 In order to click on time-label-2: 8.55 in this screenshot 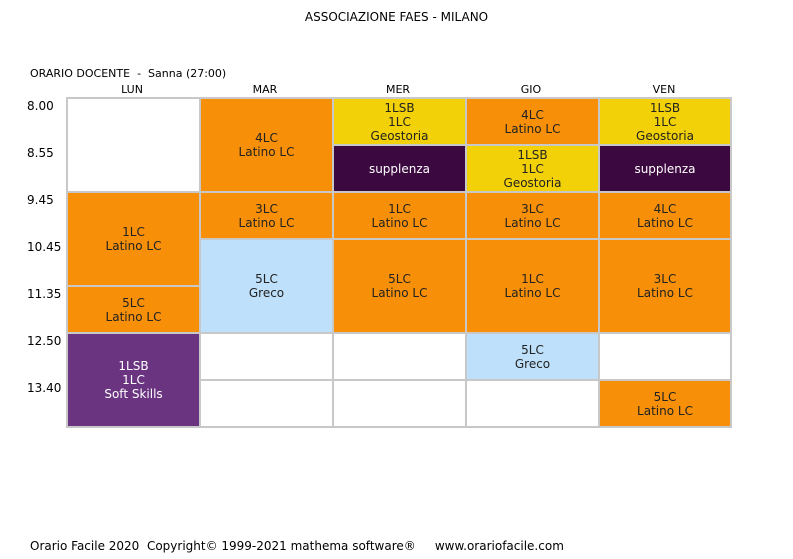, I will do `click(40, 153)`.